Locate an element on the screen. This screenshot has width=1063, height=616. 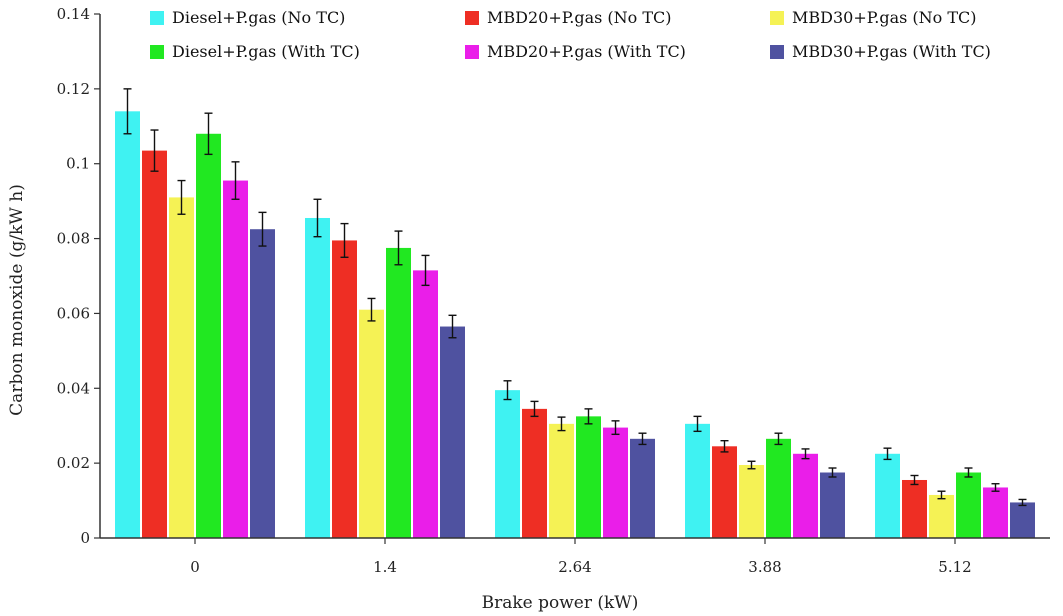
x-tick-label: 5.12 is located at coordinates (954, 567).